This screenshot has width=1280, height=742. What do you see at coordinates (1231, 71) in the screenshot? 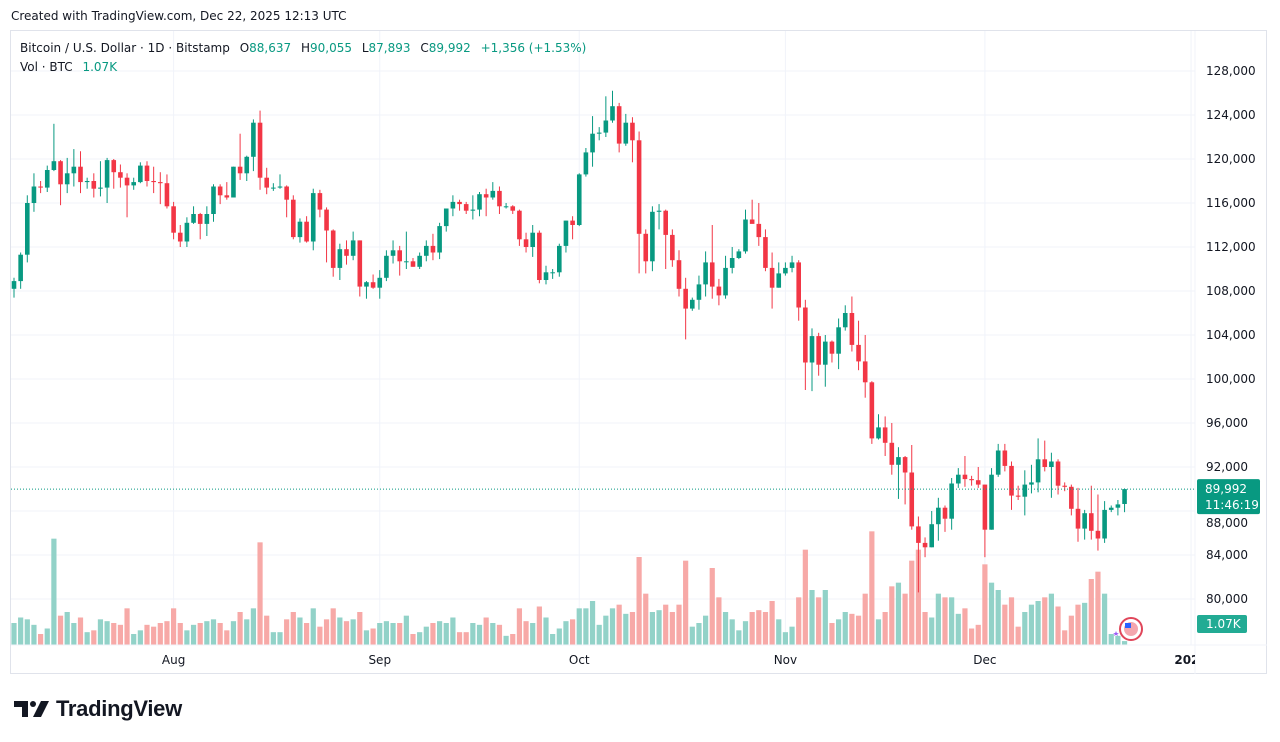
I see `price-tick-label: 128,000` at bounding box center [1231, 71].